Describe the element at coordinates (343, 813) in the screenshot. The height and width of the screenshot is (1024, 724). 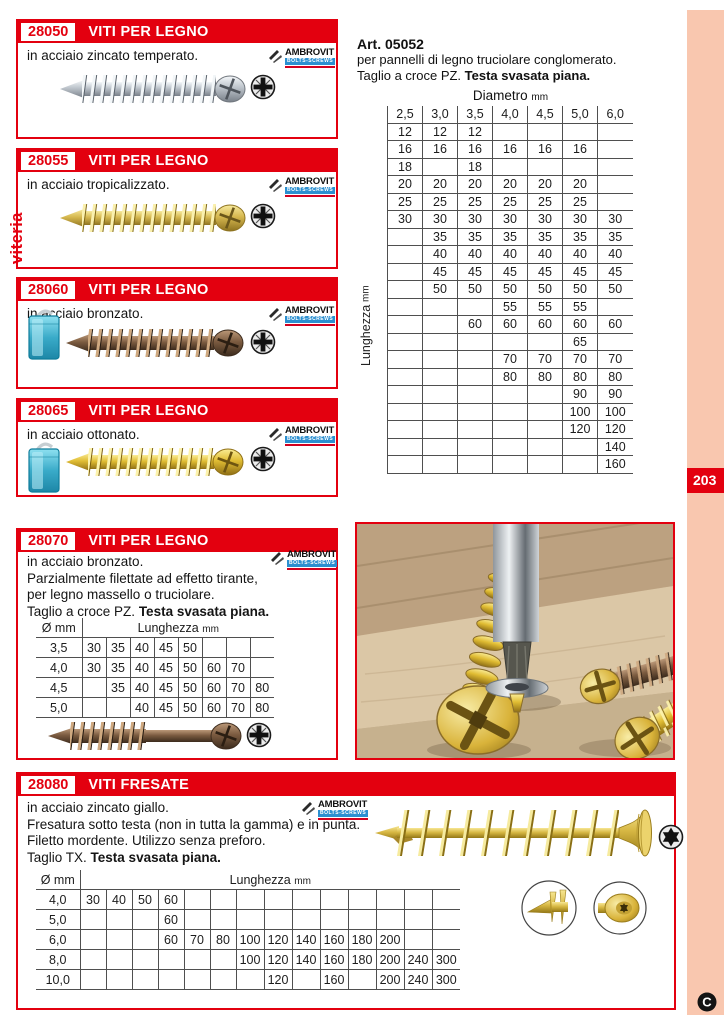
I see `brand-tagline: BOLTS-SCREWS` at that location.